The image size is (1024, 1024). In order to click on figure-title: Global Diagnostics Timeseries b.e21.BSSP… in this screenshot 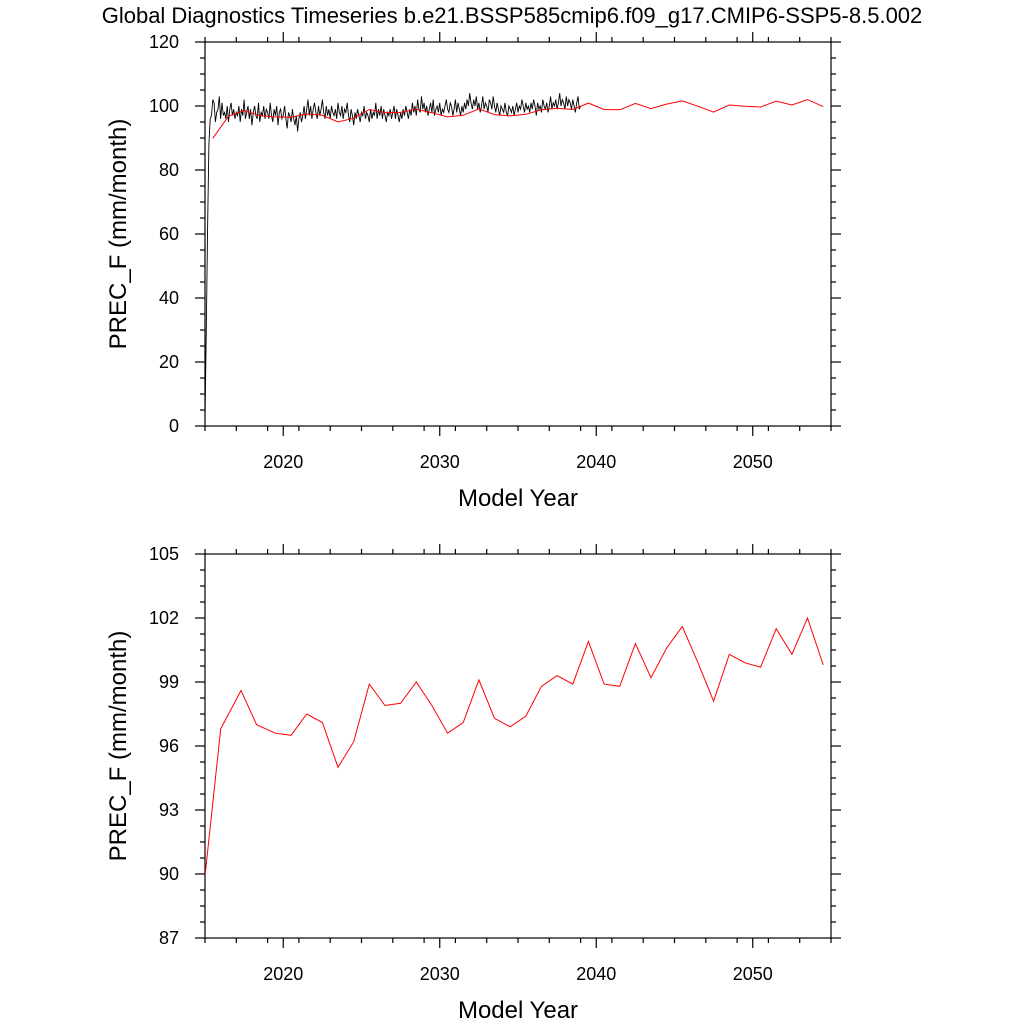, I will do `click(512, 15)`.